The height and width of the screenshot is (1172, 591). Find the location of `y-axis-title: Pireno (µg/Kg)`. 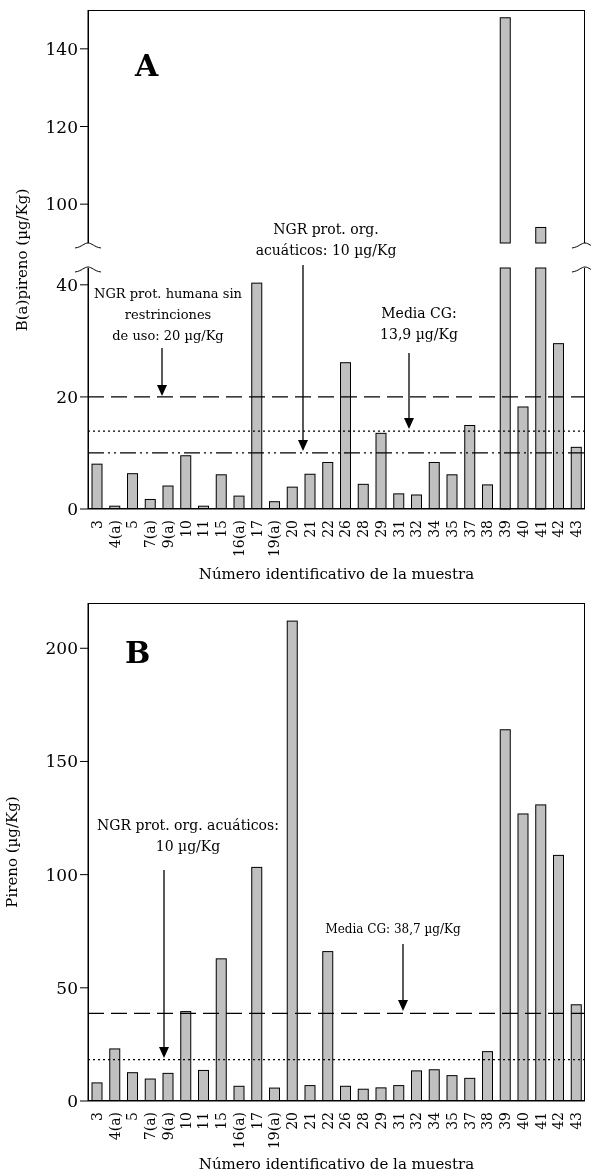

y-axis-title: Pireno (µg/Kg) is located at coordinates (12, 852).